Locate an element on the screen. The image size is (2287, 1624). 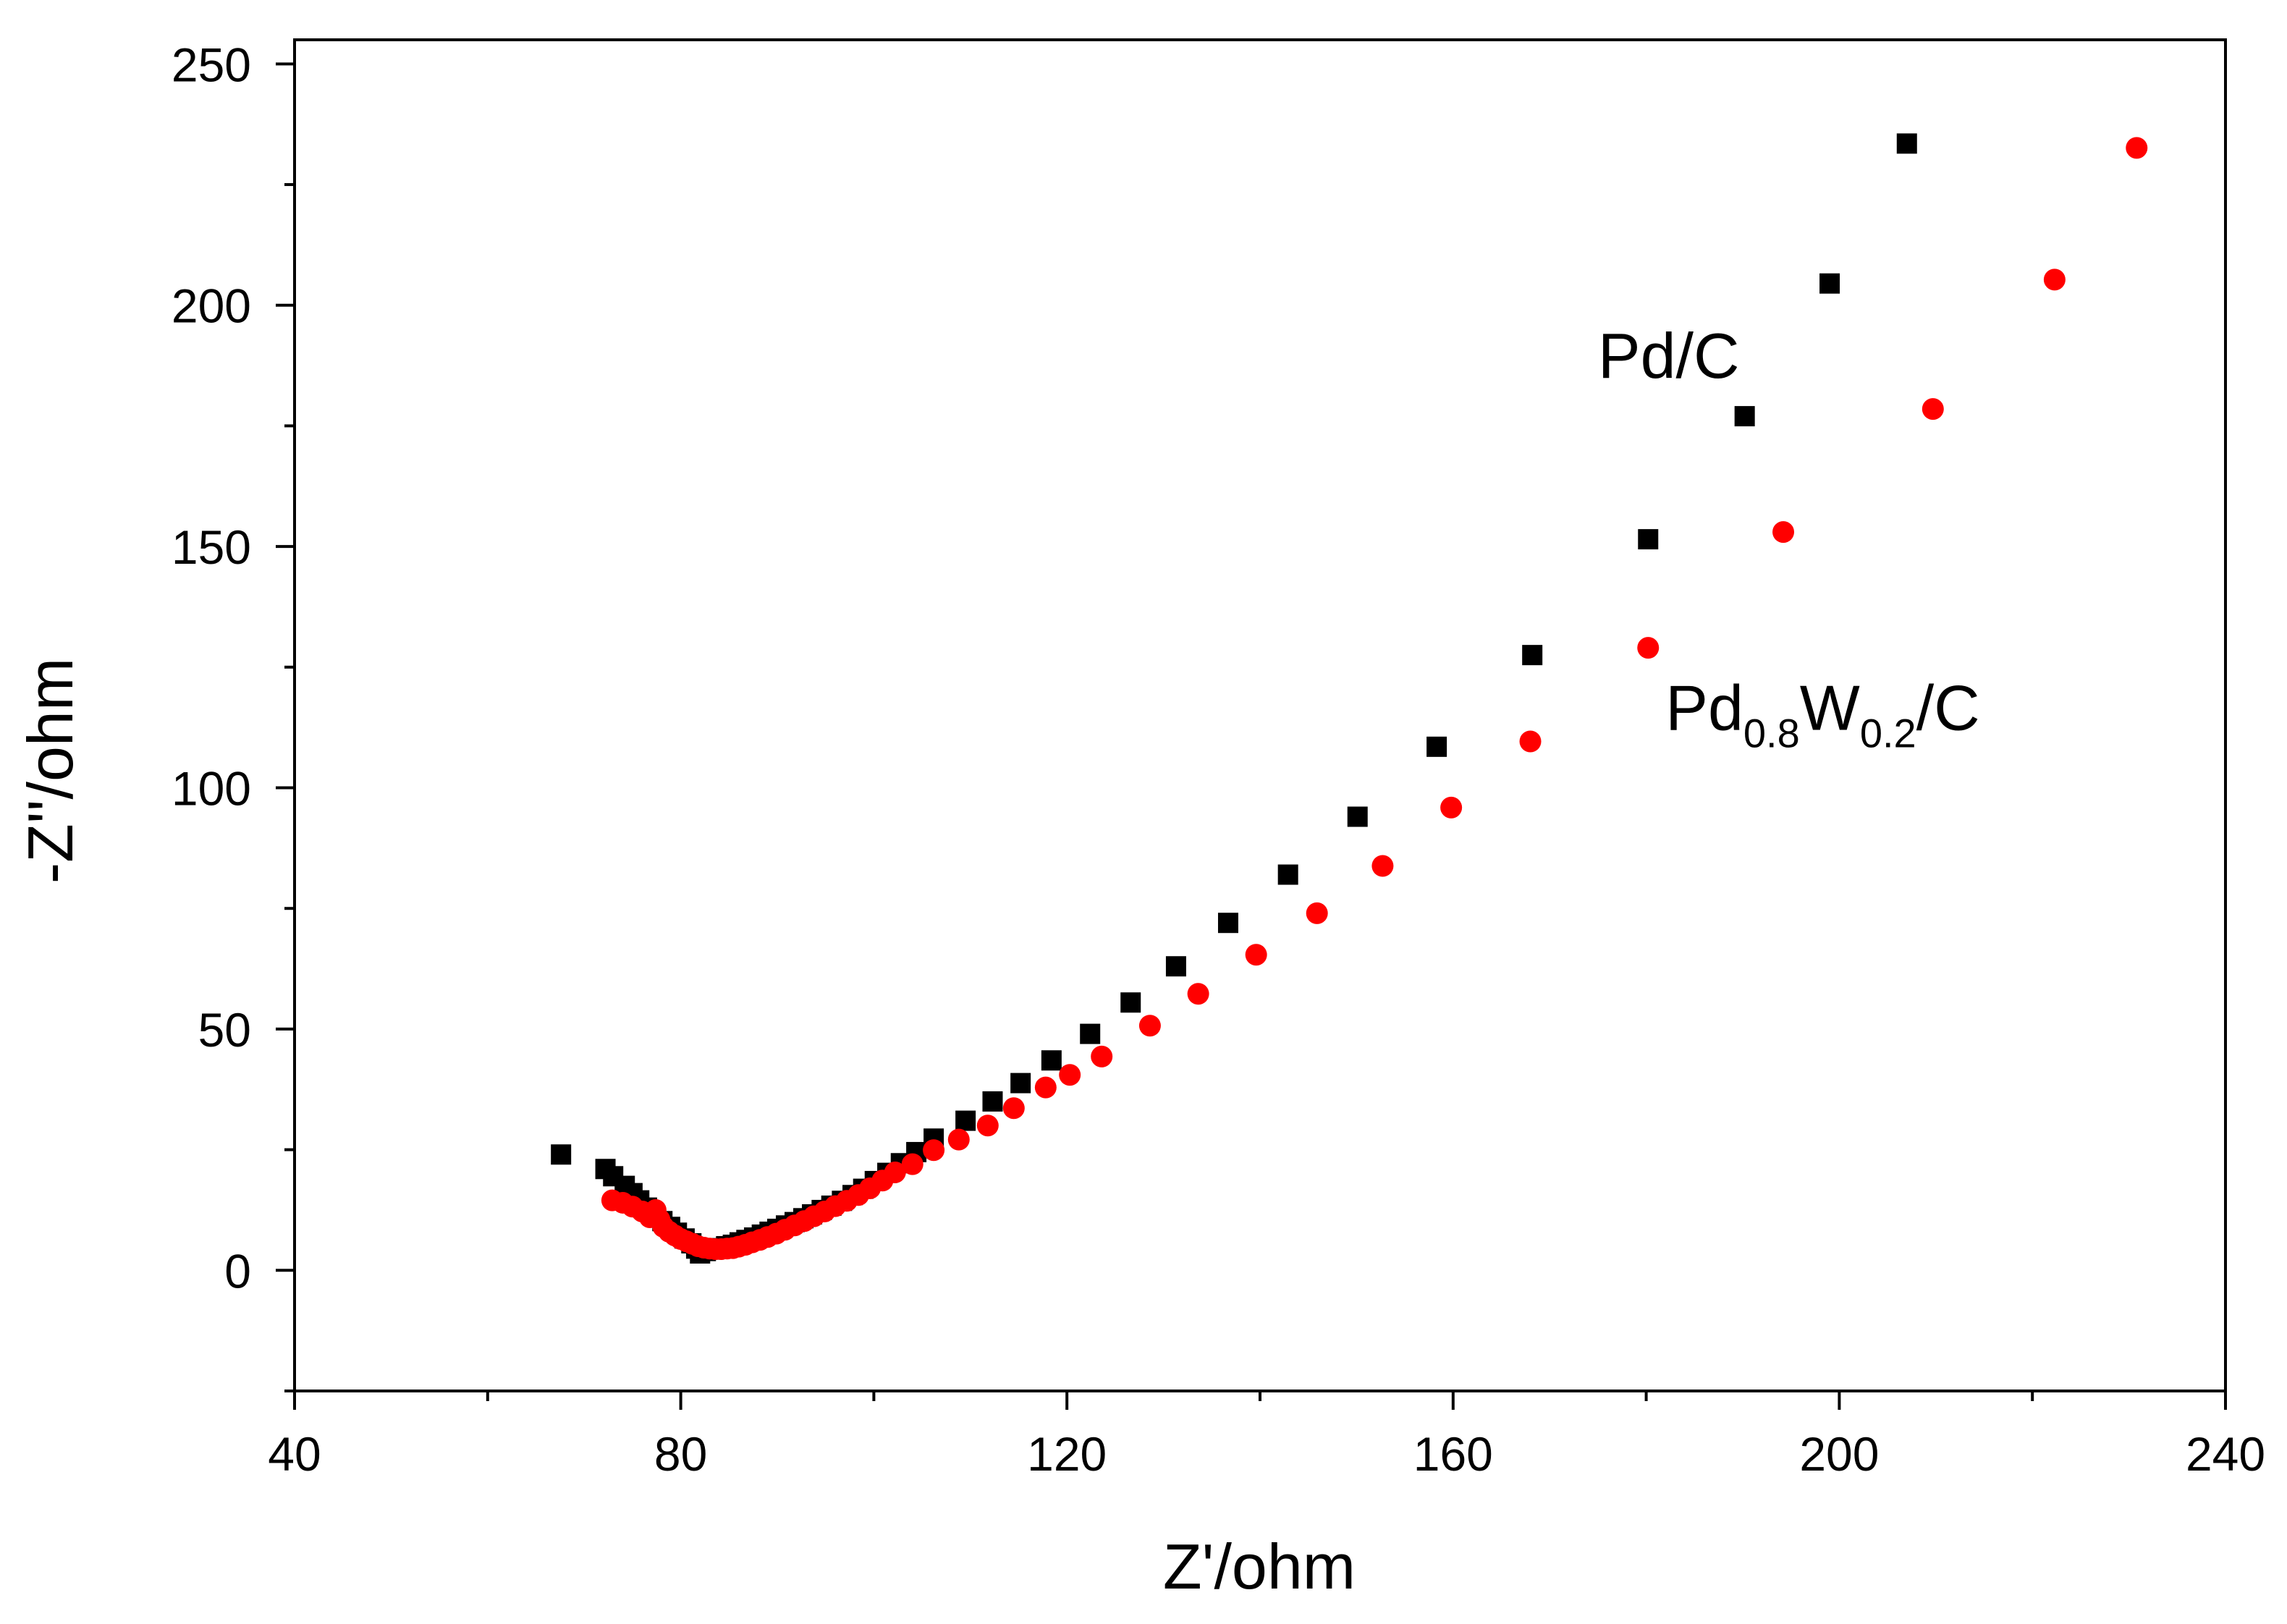
x-axis-ticks: 40 80 120 160 200 240 is located at coordinates (1267, 1436).